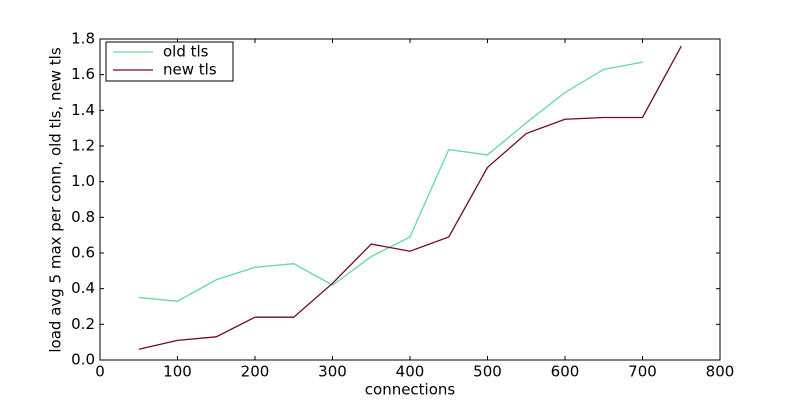  I want to click on legend-label: old tls, so click(186, 52).